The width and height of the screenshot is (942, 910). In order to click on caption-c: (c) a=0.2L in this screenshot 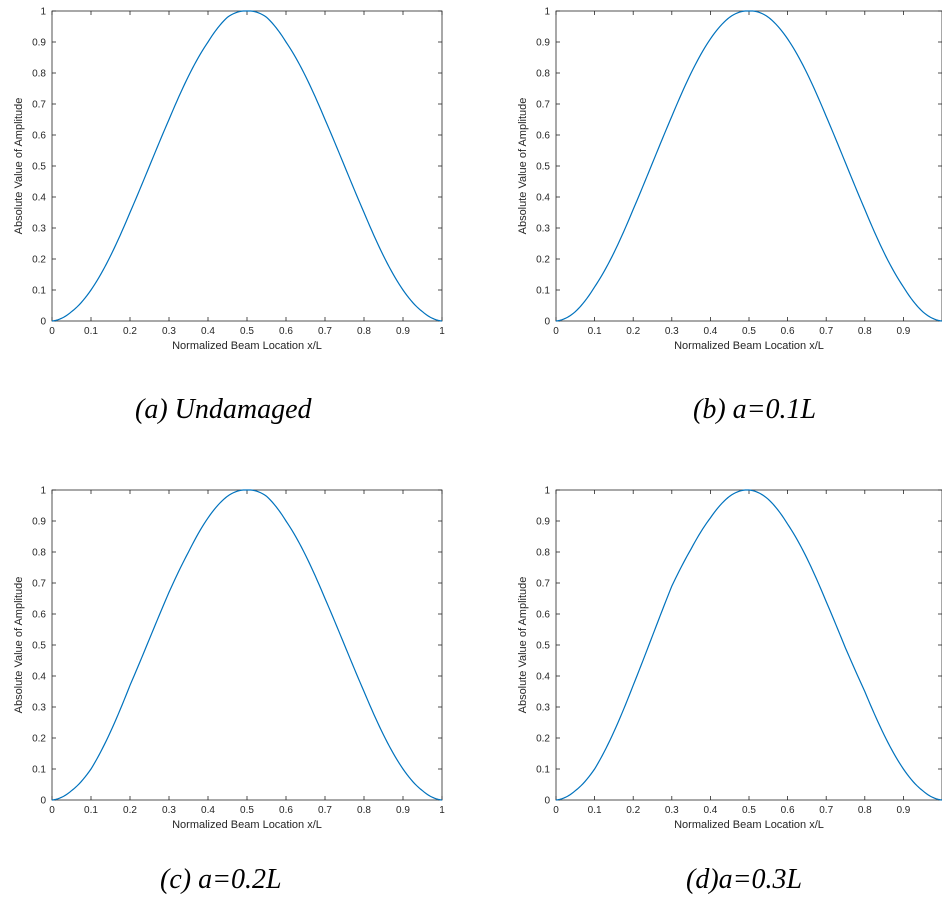, I will do `click(221, 879)`.